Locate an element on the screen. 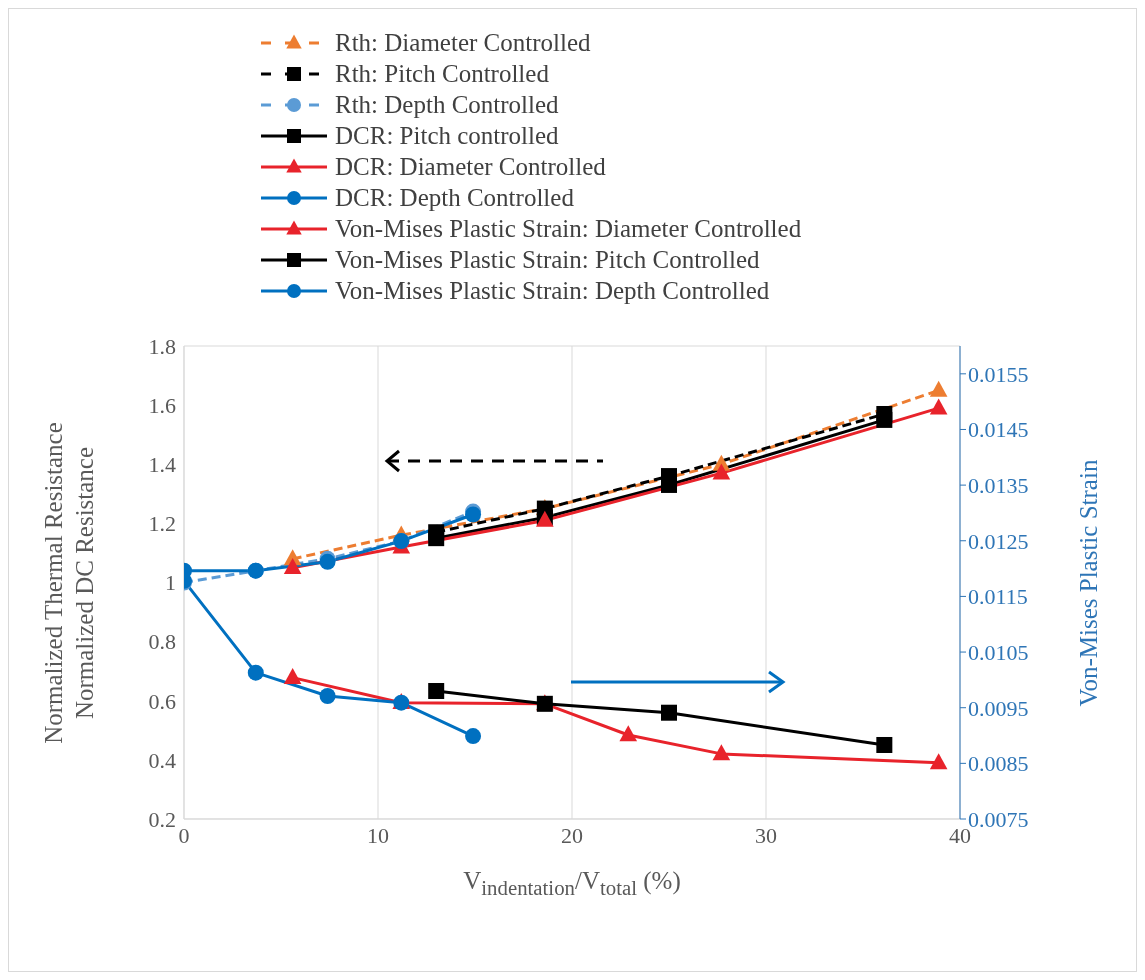  y-tick-label: 0.6 is located at coordinates (162, 701).